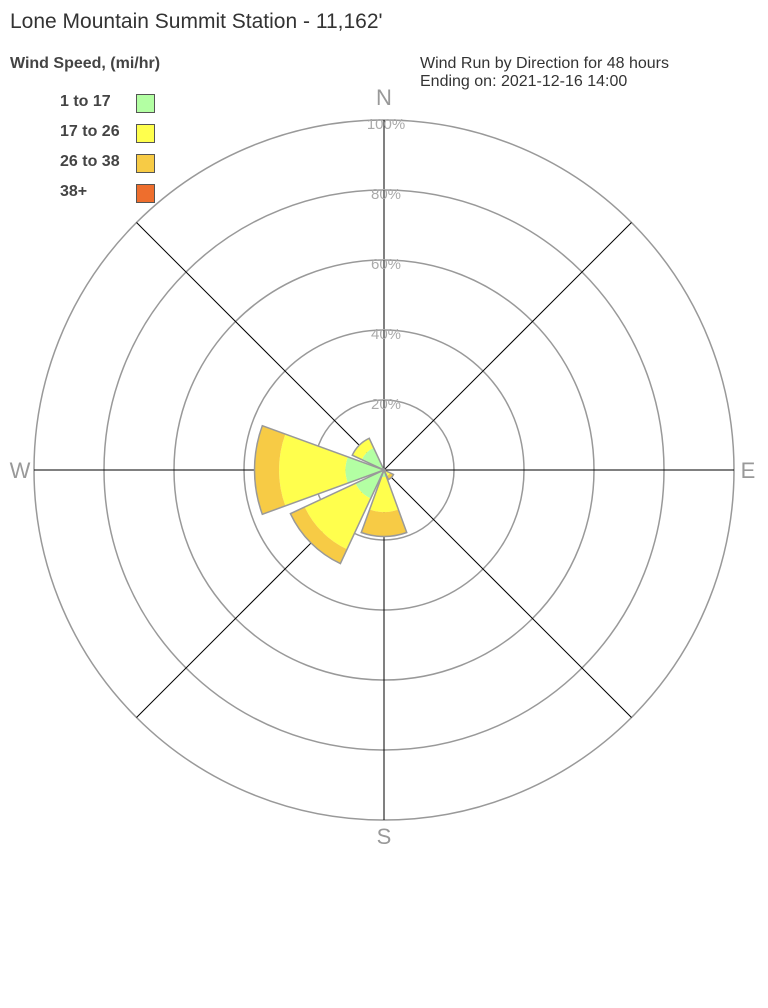  What do you see at coordinates (20, 470) in the screenshot?
I see `compass-label-w: W` at bounding box center [20, 470].